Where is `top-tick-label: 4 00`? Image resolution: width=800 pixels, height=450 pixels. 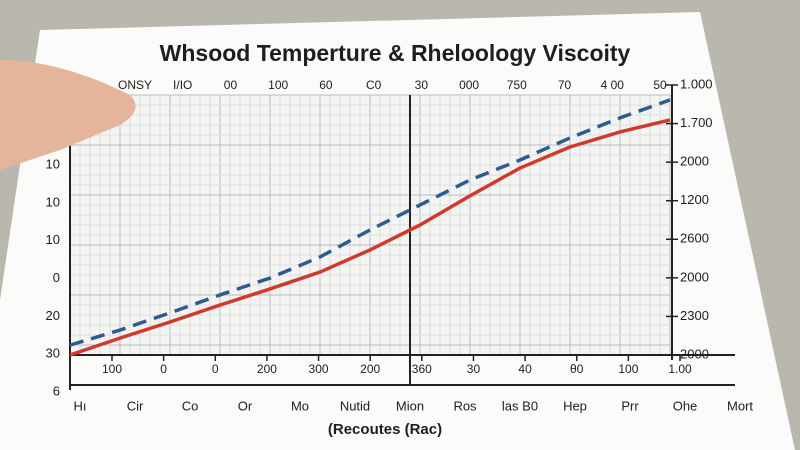 top-tick-label: 4 00 is located at coordinates (613, 85).